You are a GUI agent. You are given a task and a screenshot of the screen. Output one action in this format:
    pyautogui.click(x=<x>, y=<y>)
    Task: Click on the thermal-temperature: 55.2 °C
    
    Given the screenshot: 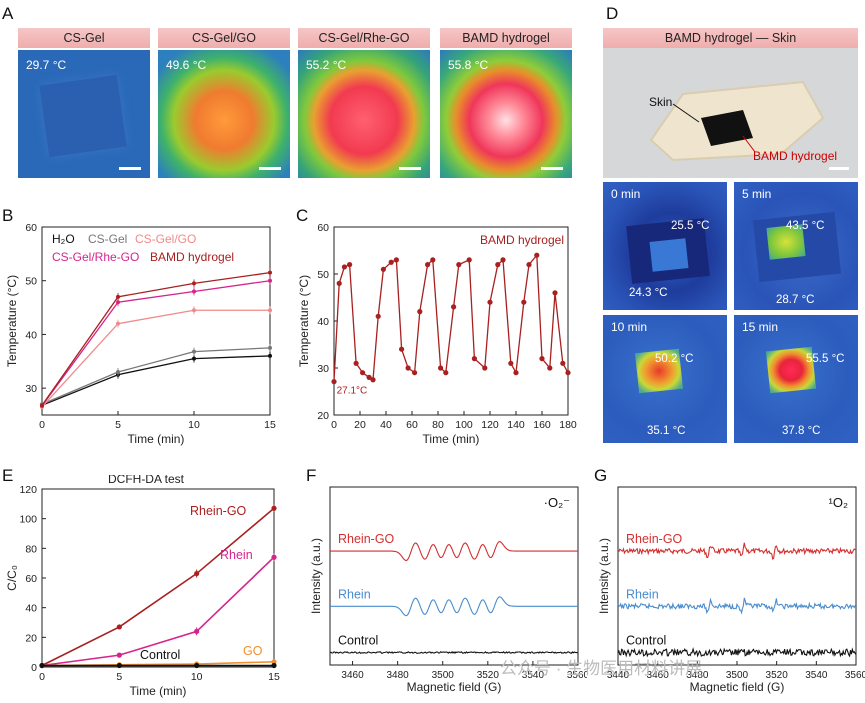 What is the action you would take?
    pyautogui.click(x=326, y=65)
    